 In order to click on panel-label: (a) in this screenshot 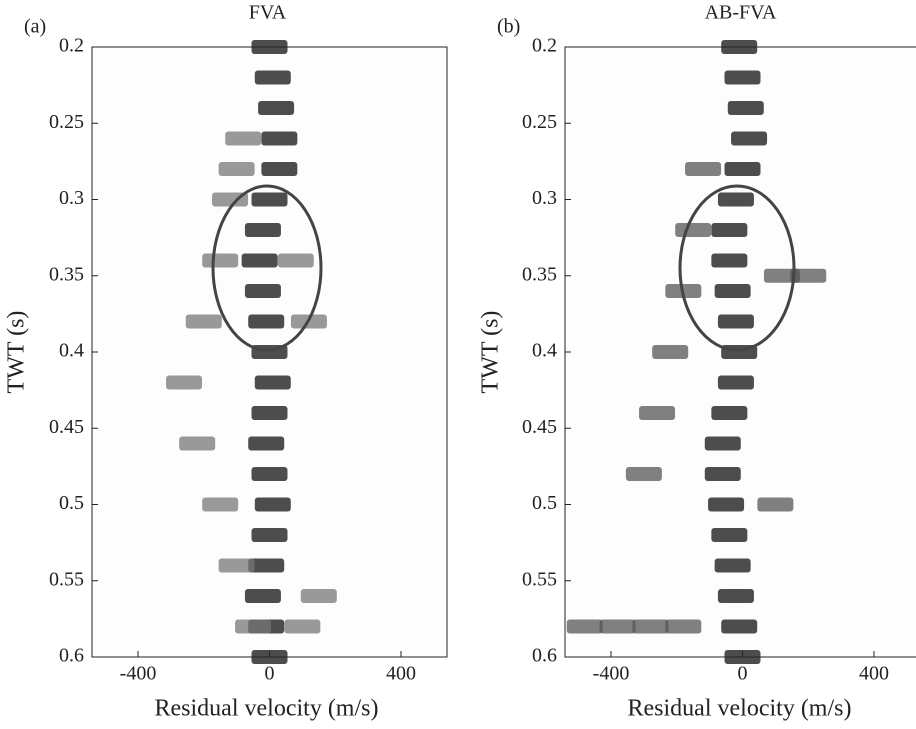, I will do `click(35, 27)`.